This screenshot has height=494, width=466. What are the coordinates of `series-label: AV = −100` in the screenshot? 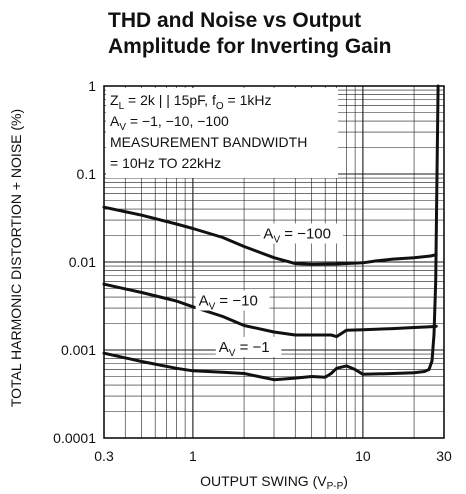 It's located at (297, 235).